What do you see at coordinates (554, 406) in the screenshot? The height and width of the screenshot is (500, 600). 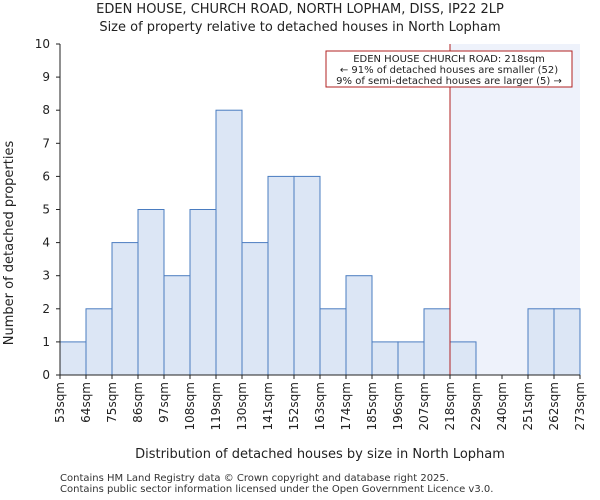 I see `x-tick-label-262sqm: 262sqm` at bounding box center [554, 406].